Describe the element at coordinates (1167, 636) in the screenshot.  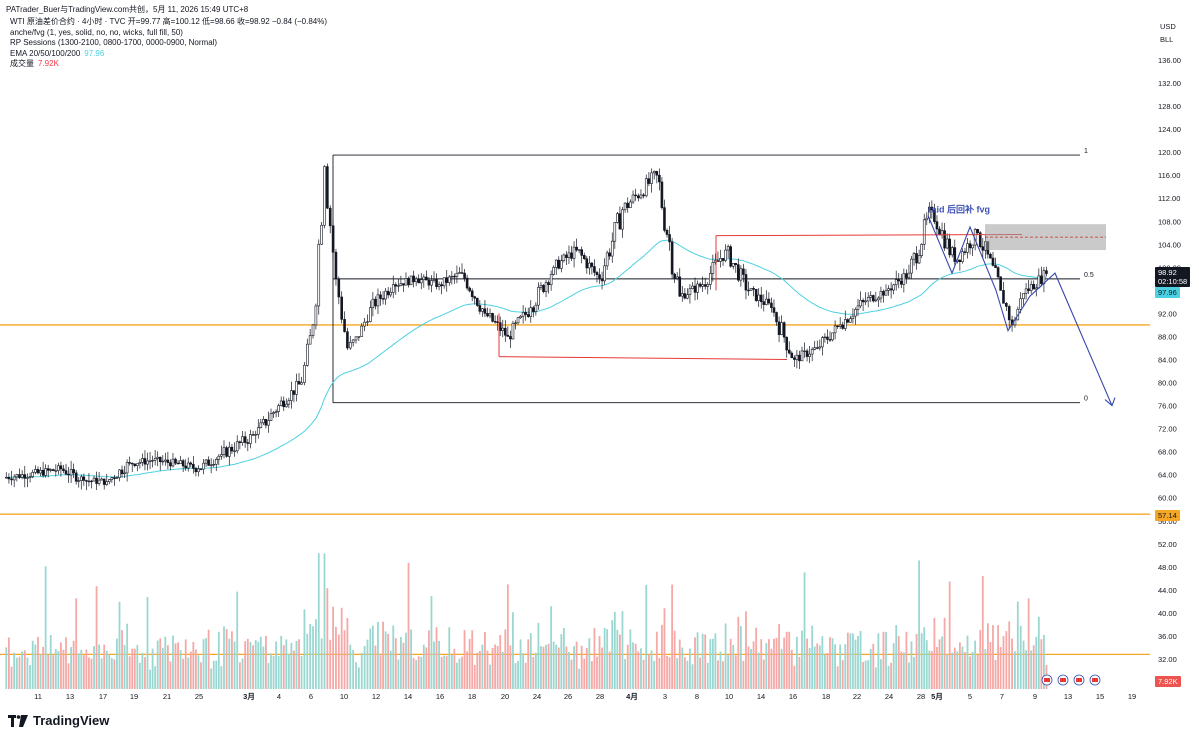
I see `y-tick-label: 36.00` at that location.